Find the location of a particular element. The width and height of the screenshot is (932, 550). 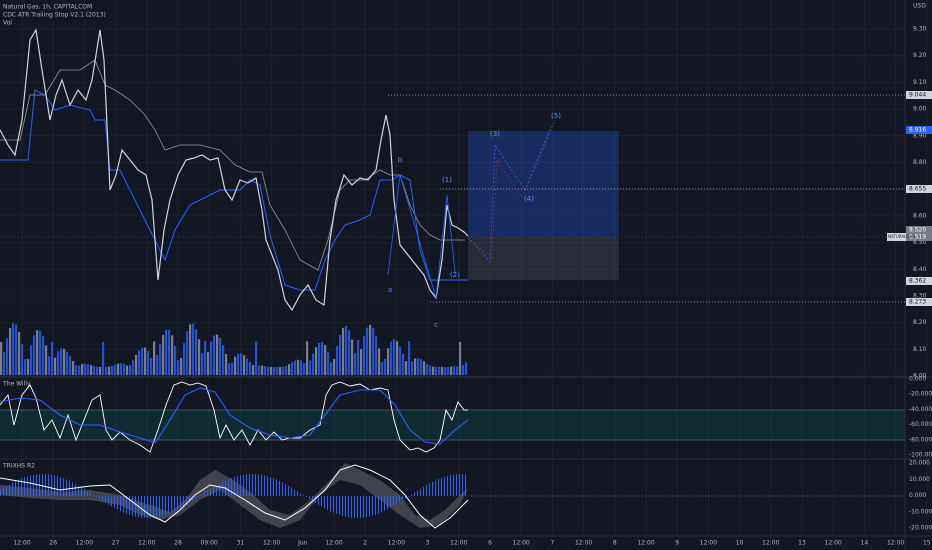

willy-signal is located at coordinates (234, 416).